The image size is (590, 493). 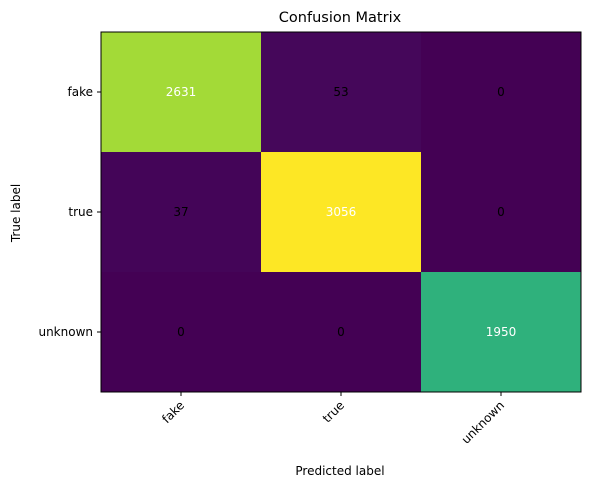 I want to click on cell-value-label: 53, so click(x=340, y=92).